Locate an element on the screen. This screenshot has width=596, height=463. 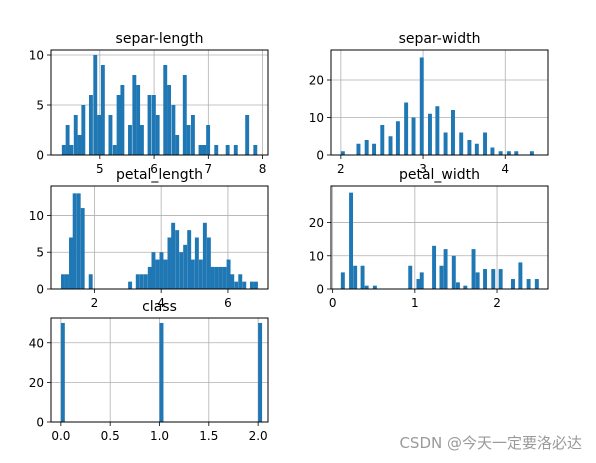
watermark: CSDN @今天一定要洛必达 is located at coordinates (490, 443).